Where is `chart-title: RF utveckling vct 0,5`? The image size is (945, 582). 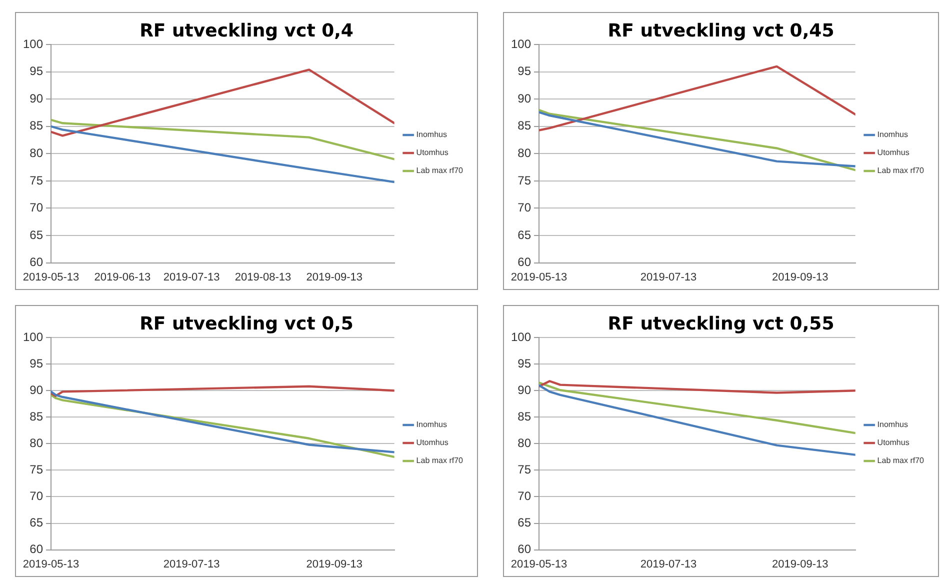
chart-title: RF utveckling vct 0,5 is located at coordinates (247, 323).